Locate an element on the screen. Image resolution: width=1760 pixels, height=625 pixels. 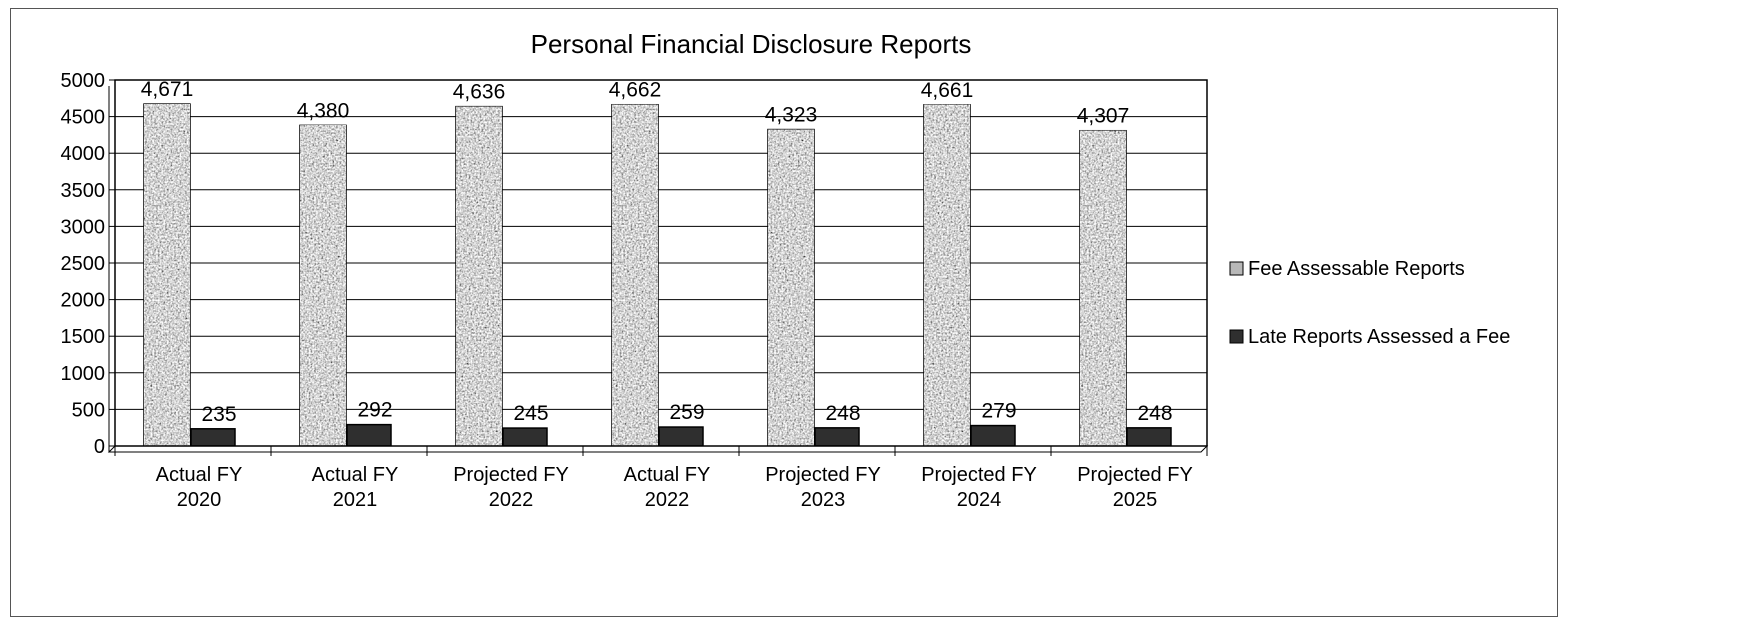
y-tick-label: 3000 is located at coordinates (83, 227).